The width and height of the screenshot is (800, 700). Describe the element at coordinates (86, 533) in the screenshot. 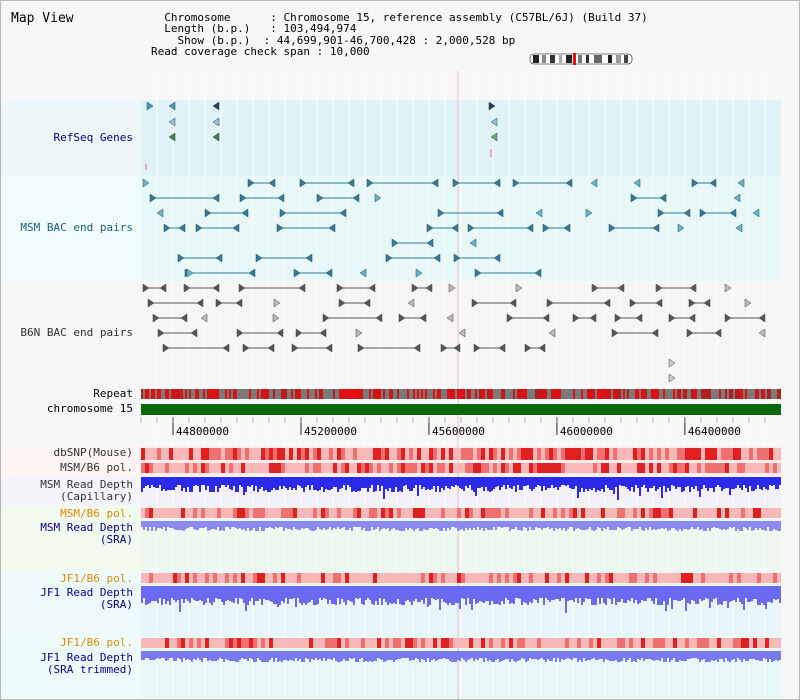

I see `track-label-msm-depth-sra: MSM Read Depth (SRA)` at that location.